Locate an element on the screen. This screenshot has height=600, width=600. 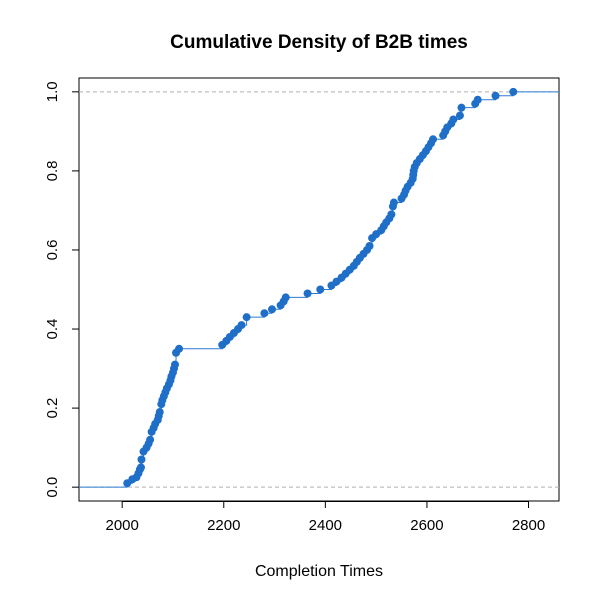
x-tick-label: 2000 is located at coordinates (121, 525).